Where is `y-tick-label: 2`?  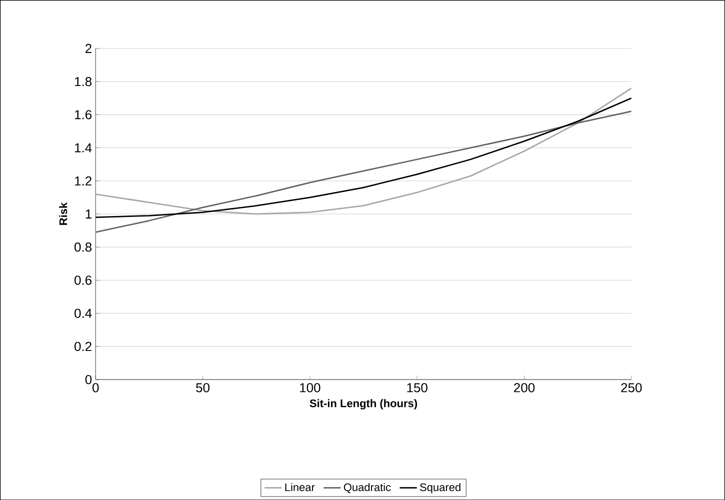
y-tick-label: 2 is located at coordinates (89, 48).